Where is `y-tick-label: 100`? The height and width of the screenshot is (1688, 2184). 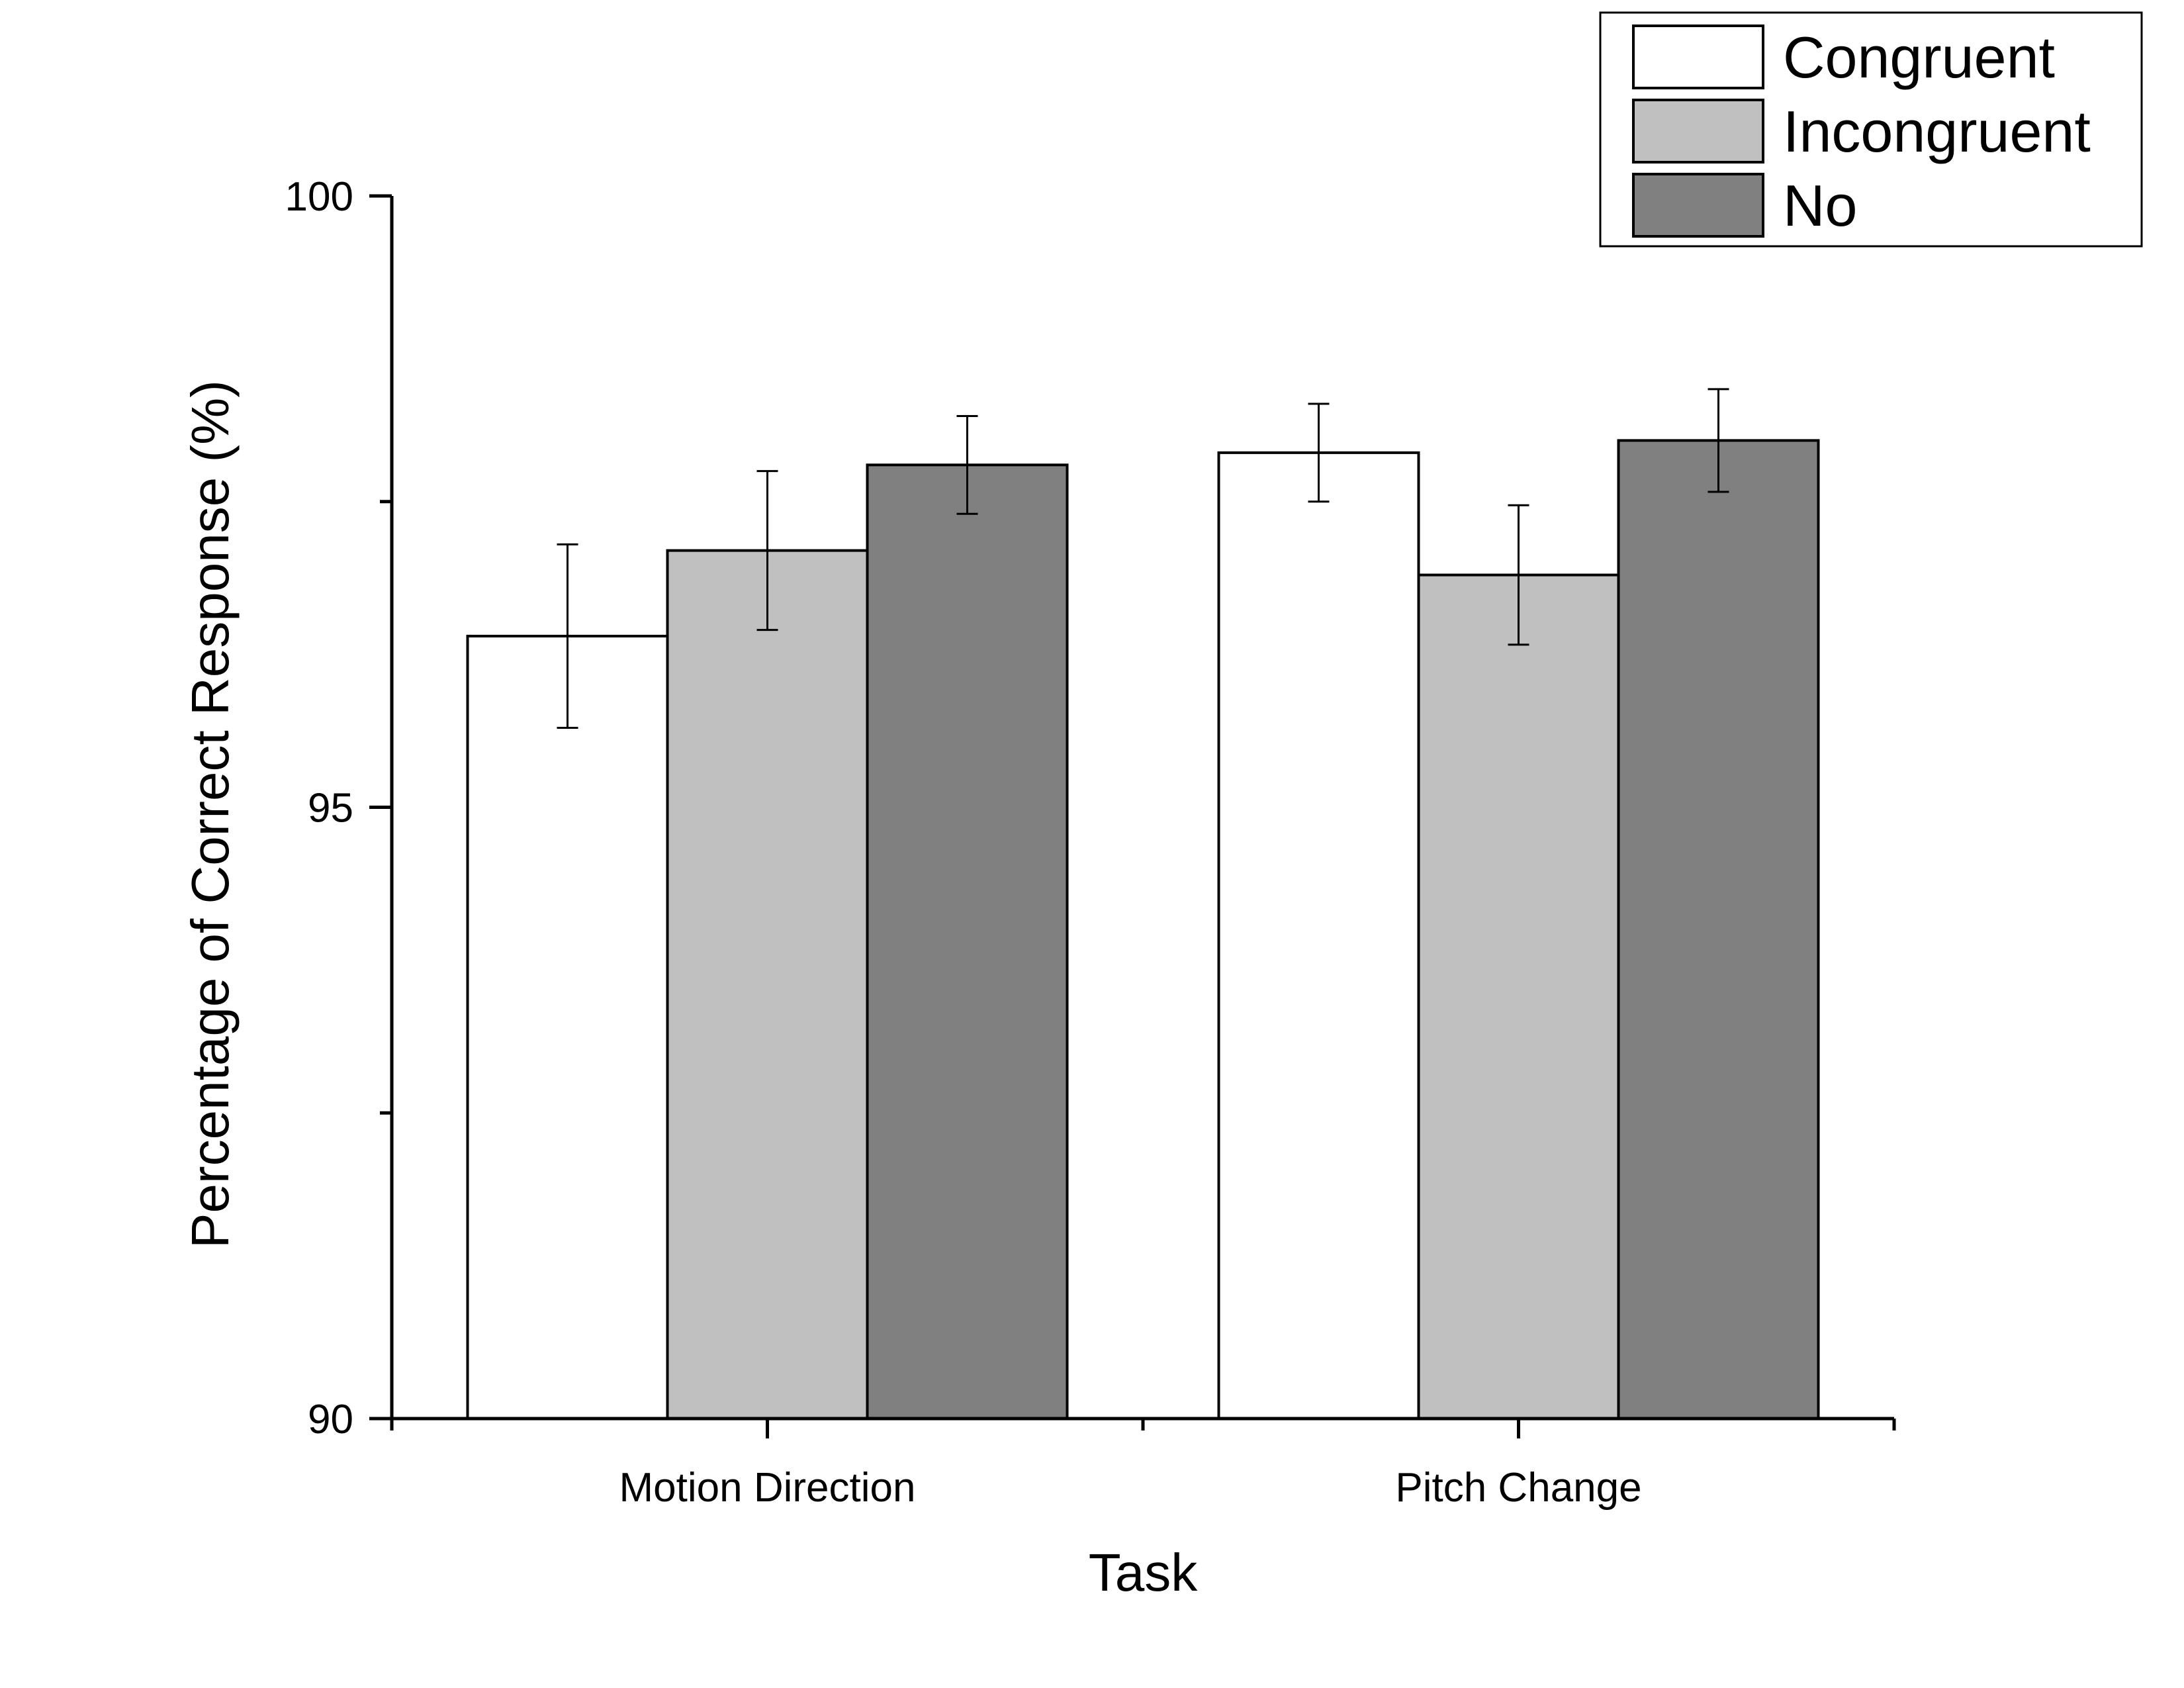
y-tick-label: 100 is located at coordinates (319, 197).